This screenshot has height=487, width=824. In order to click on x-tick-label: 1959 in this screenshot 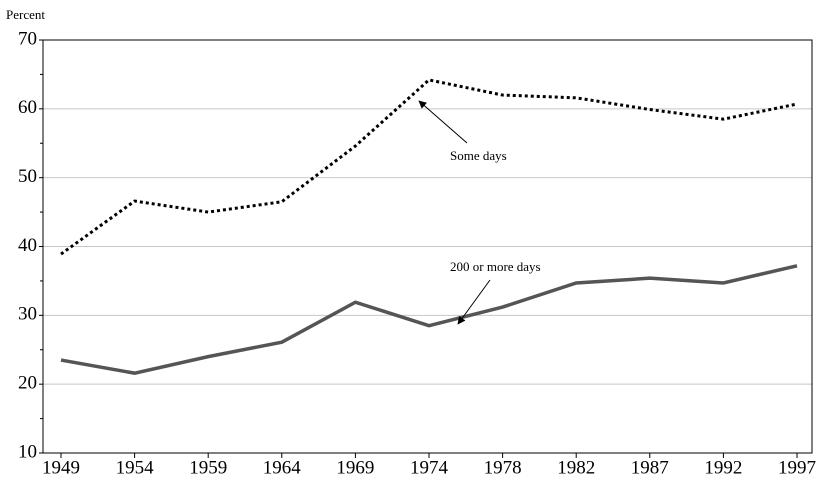, I will do `click(208, 467)`.